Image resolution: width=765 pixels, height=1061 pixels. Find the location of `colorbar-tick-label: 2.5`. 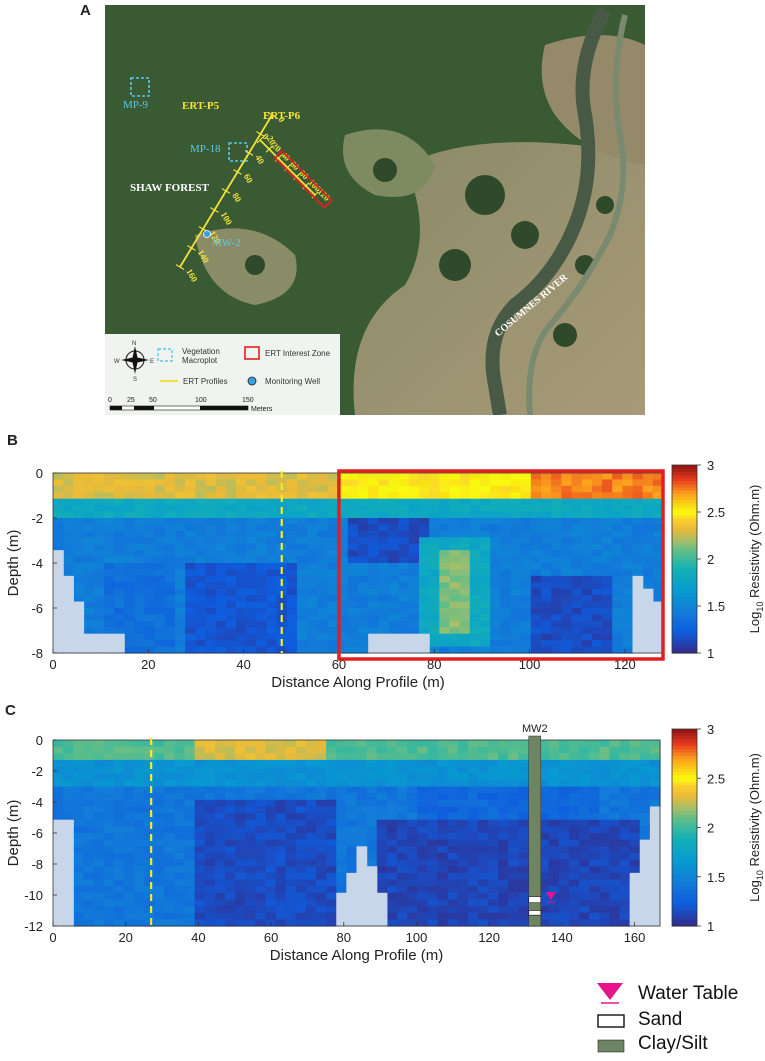

colorbar-tick-label: 2.5 is located at coordinates (716, 778).